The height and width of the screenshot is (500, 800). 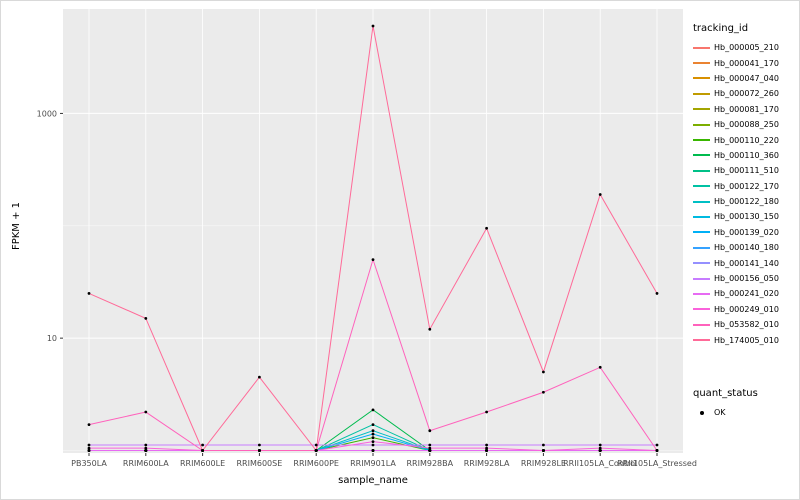 What do you see at coordinates (745, 324) in the screenshot?
I see `legend-item: Hb_053582_010` at bounding box center [745, 324].